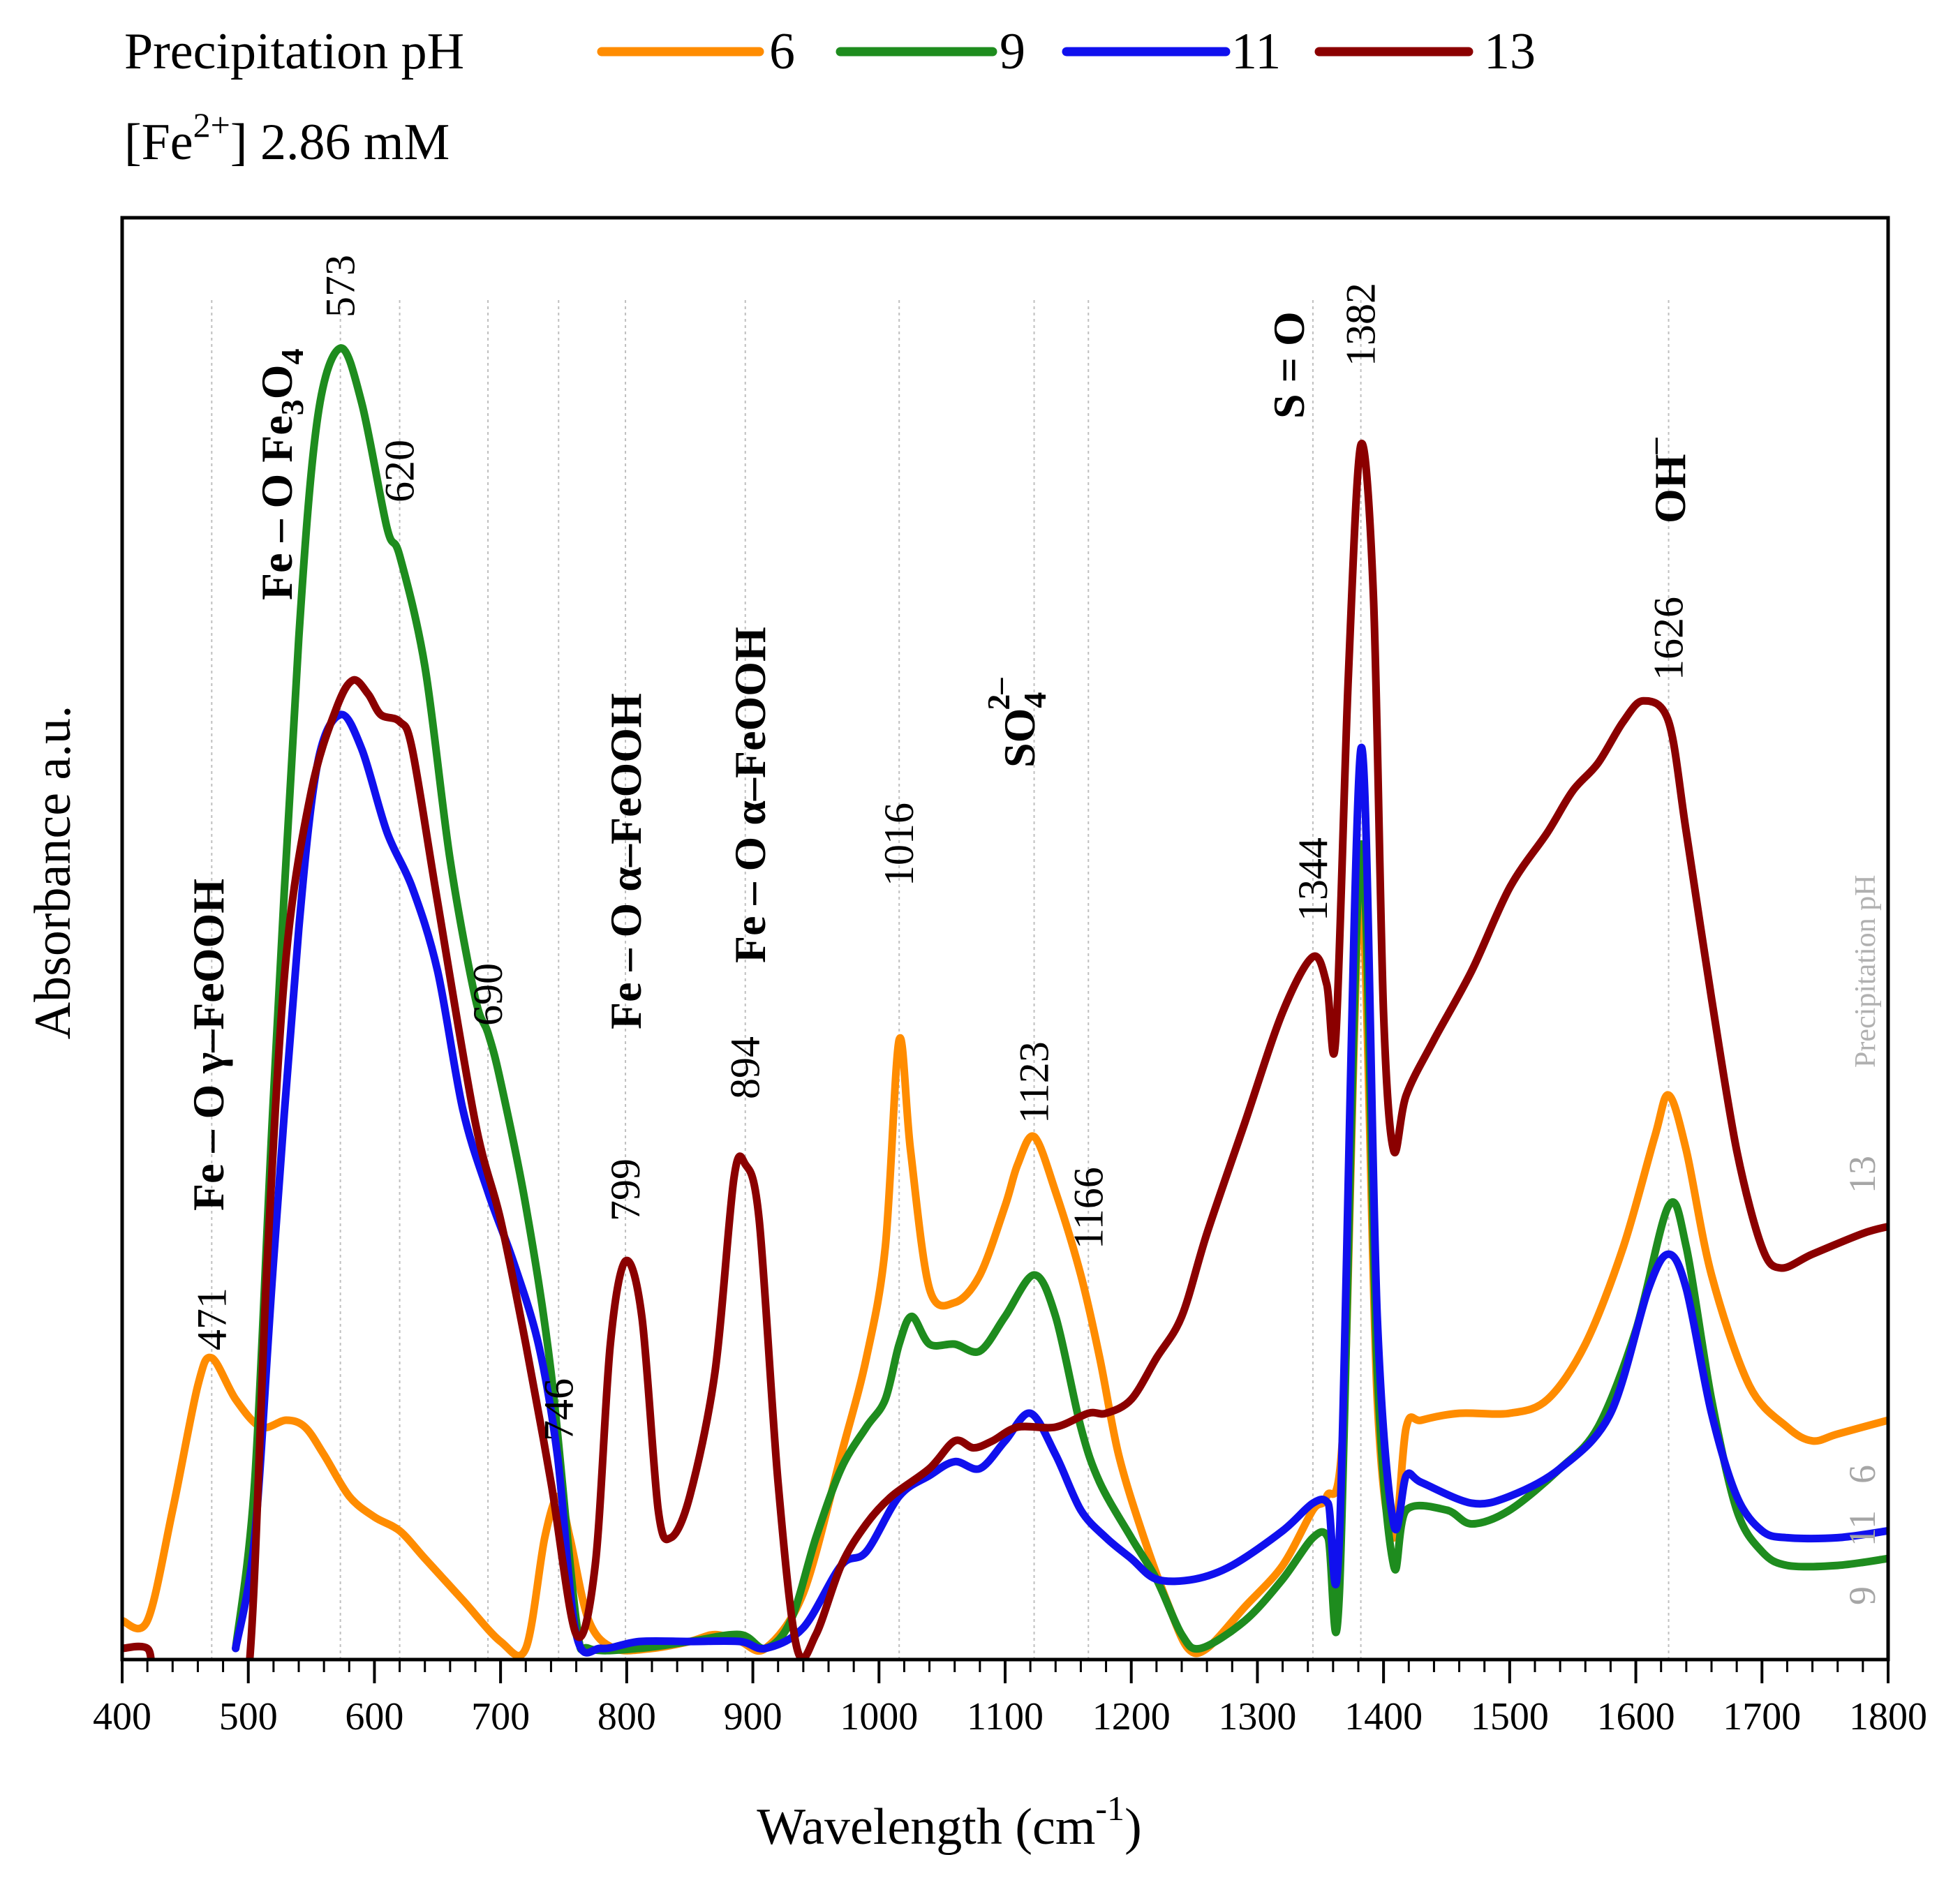 The height and width of the screenshot is (1878, 1960). Describe the element at coordinates (625, 1189) in the screenshot. I see `peak-label-799: 799` at that location.